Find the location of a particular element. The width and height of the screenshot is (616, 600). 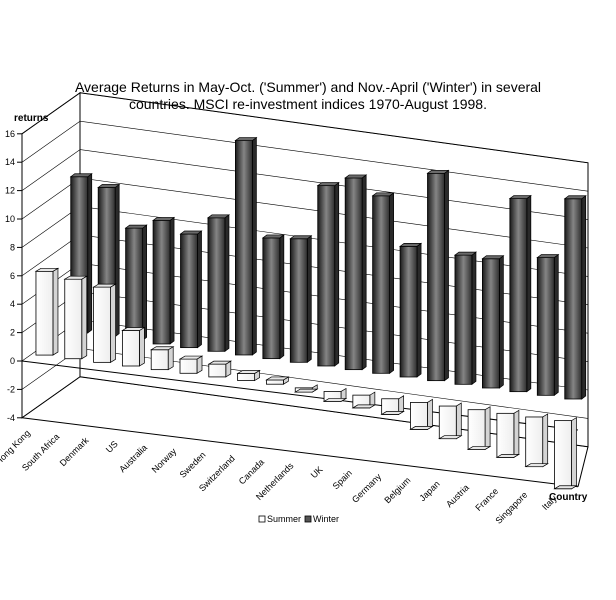

bar-winter-16-side is located at coordinates (529, 293).